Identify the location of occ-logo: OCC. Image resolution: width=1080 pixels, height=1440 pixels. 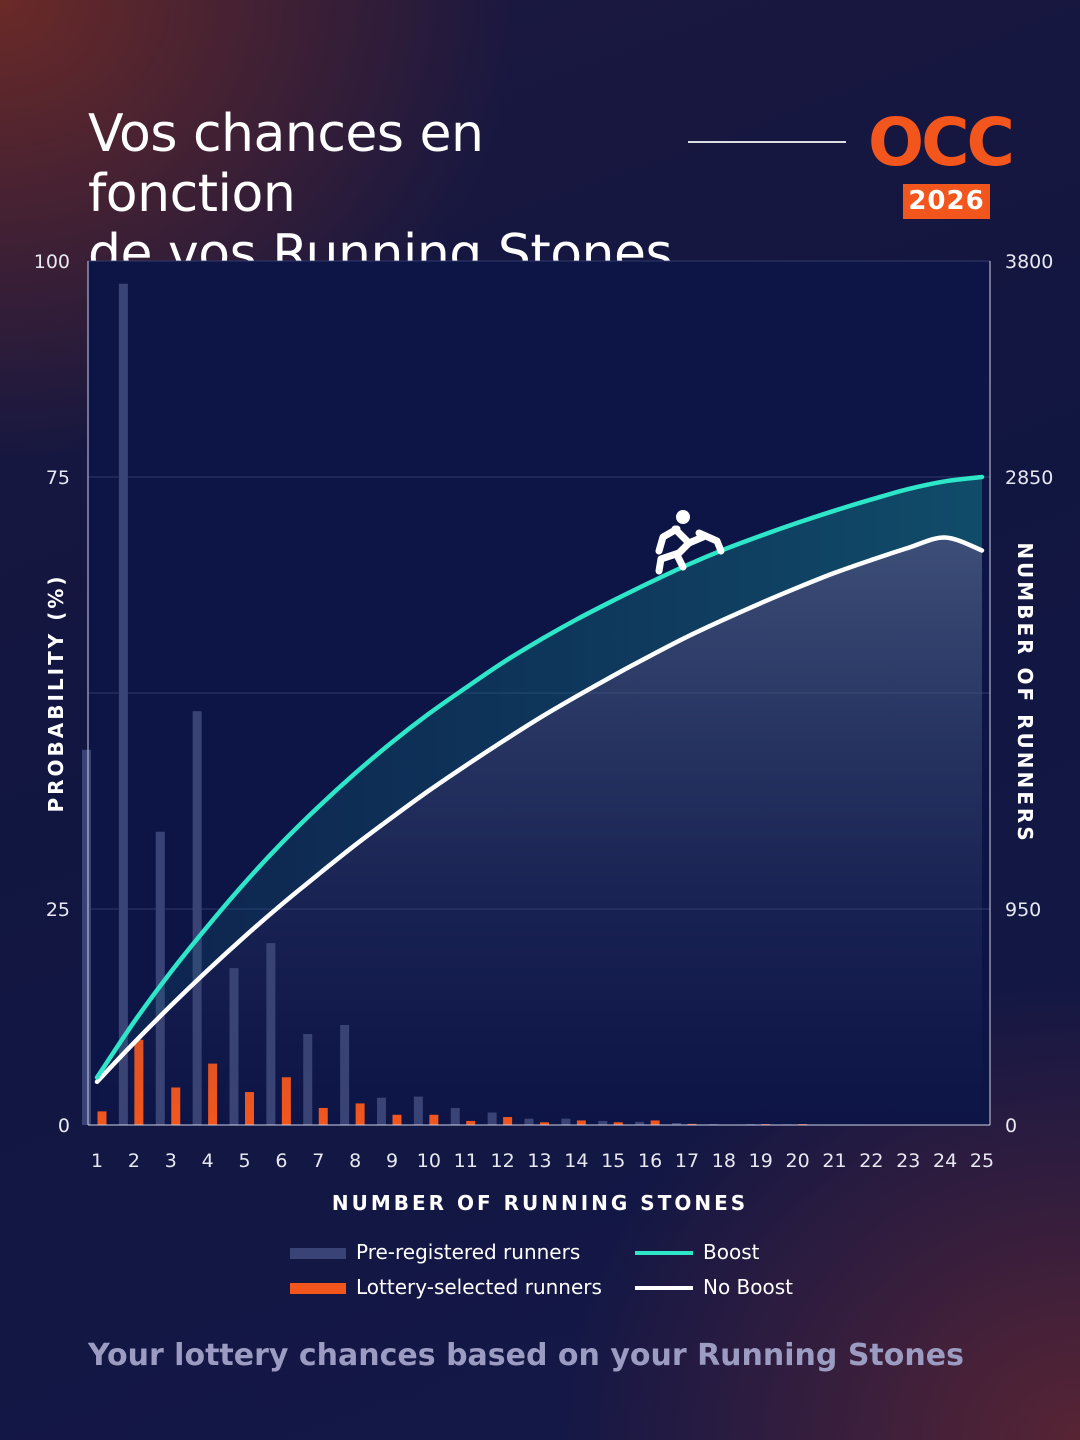
(941, 142).